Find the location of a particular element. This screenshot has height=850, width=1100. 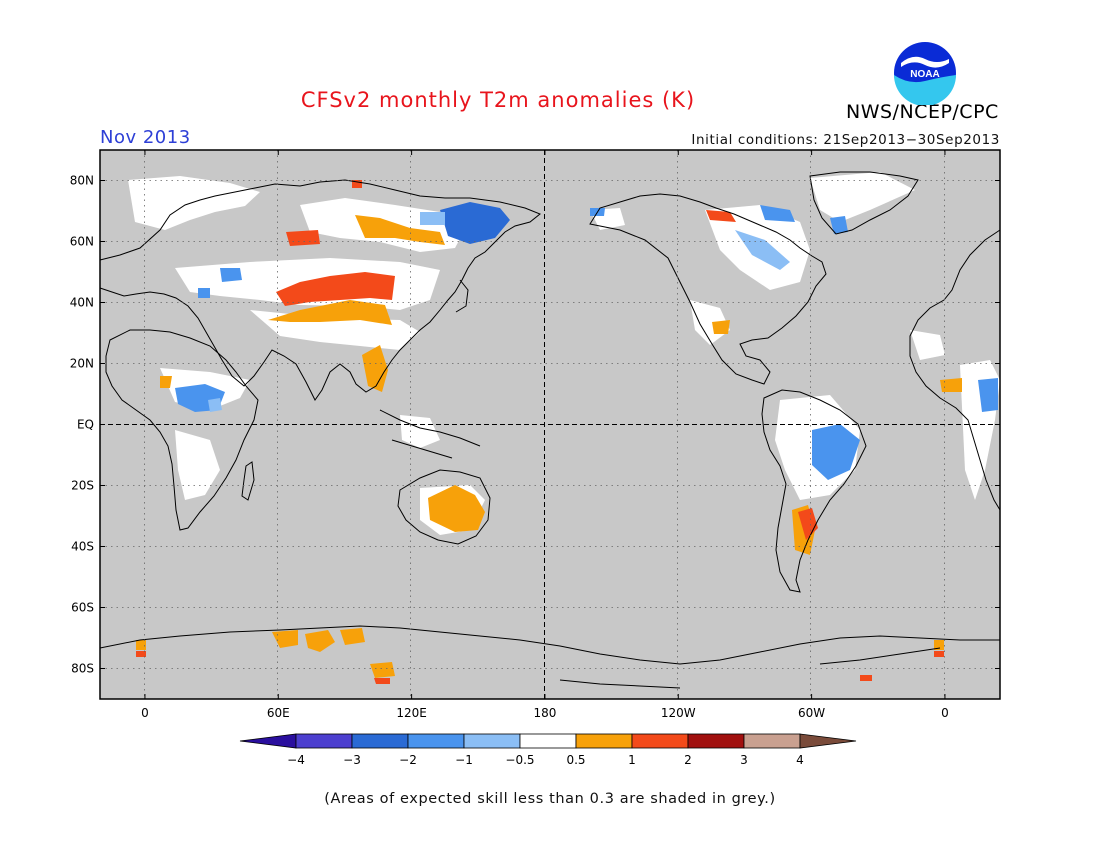

colorbar-label: −4 is located at coordinates (296, 760).